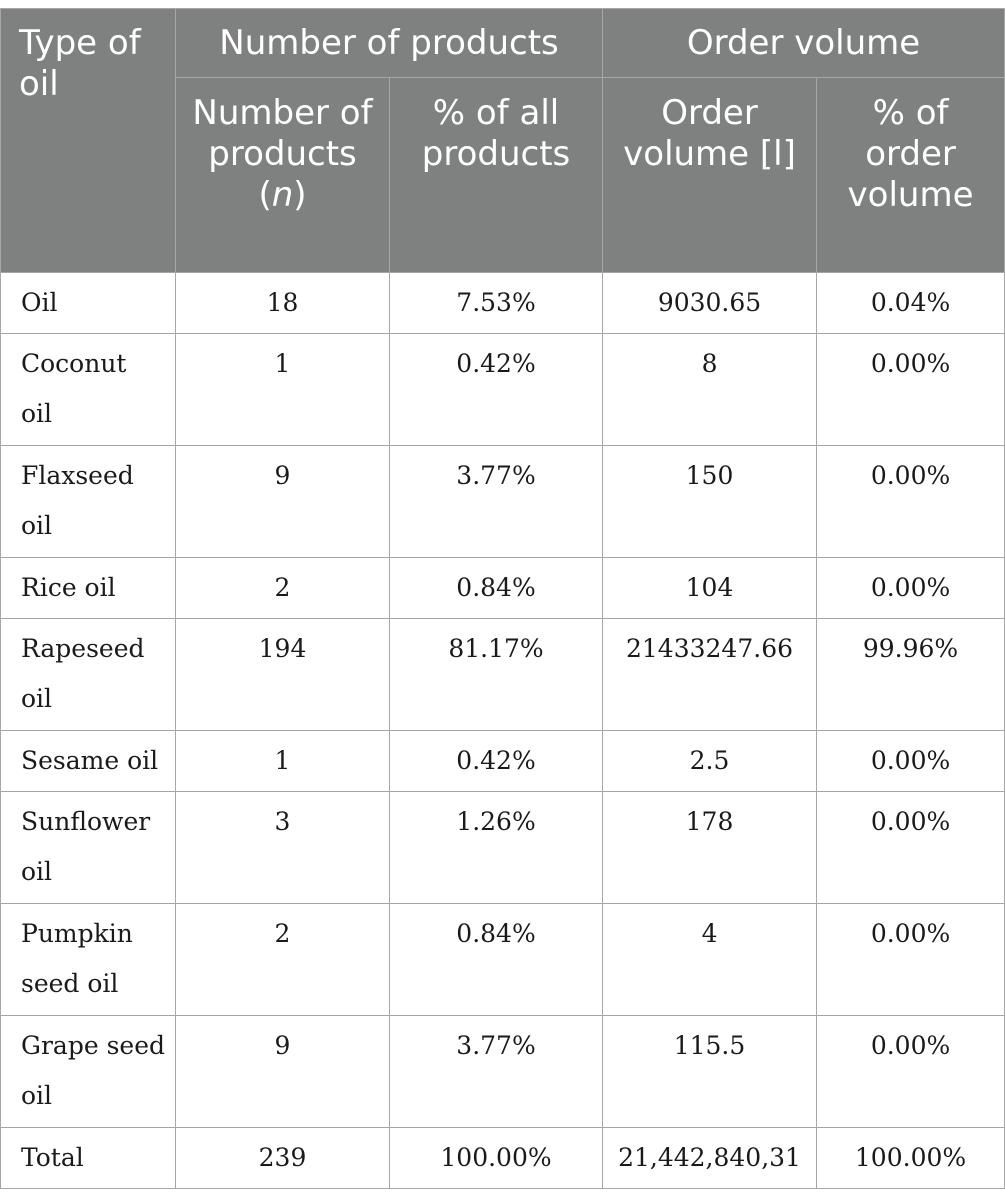 The height and width of the screenshot is (1202, 1005). I want to click on header-number-of-products-n: Number of products (n), so click(282, 175).